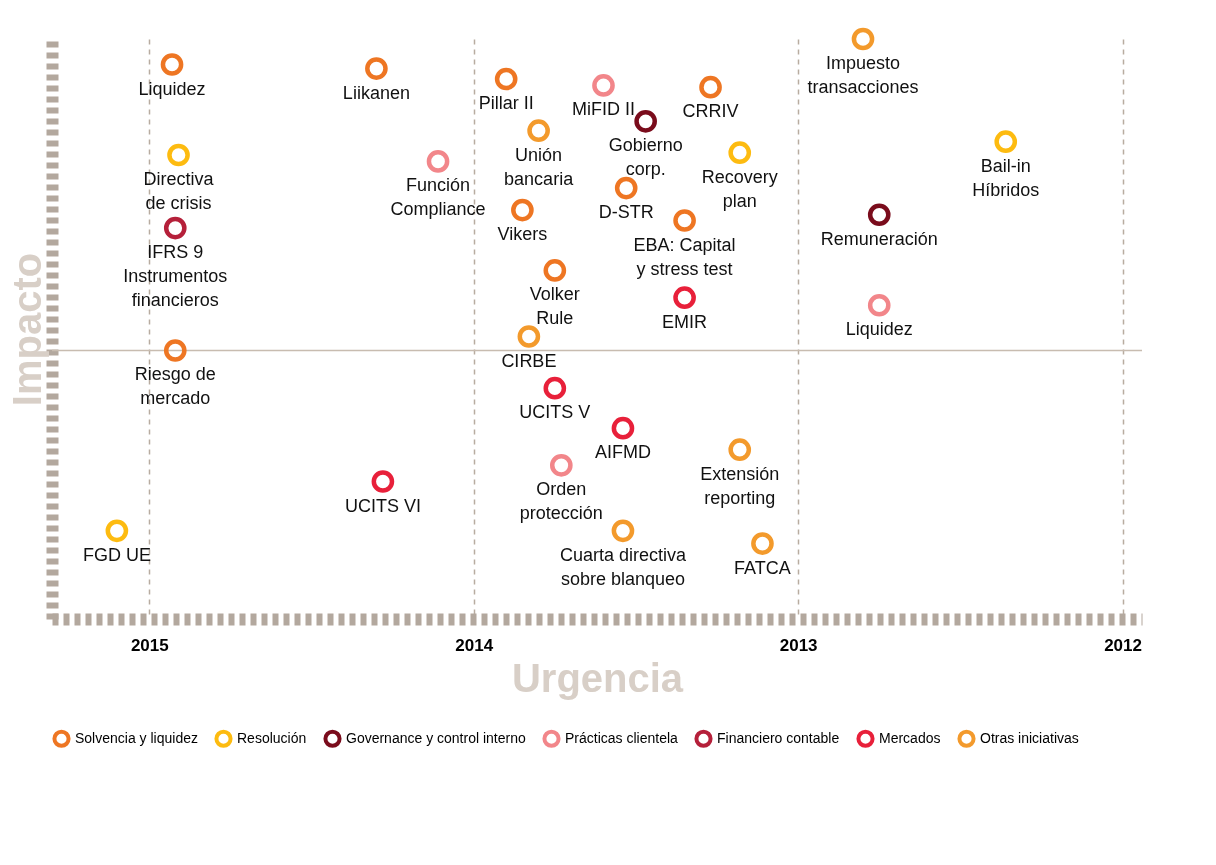 This screenshot has width=1216, height=865. Describe the element at coordinates (175, 386) in the screenshot. I see `annotation: Riesgo de mercado` at that location.